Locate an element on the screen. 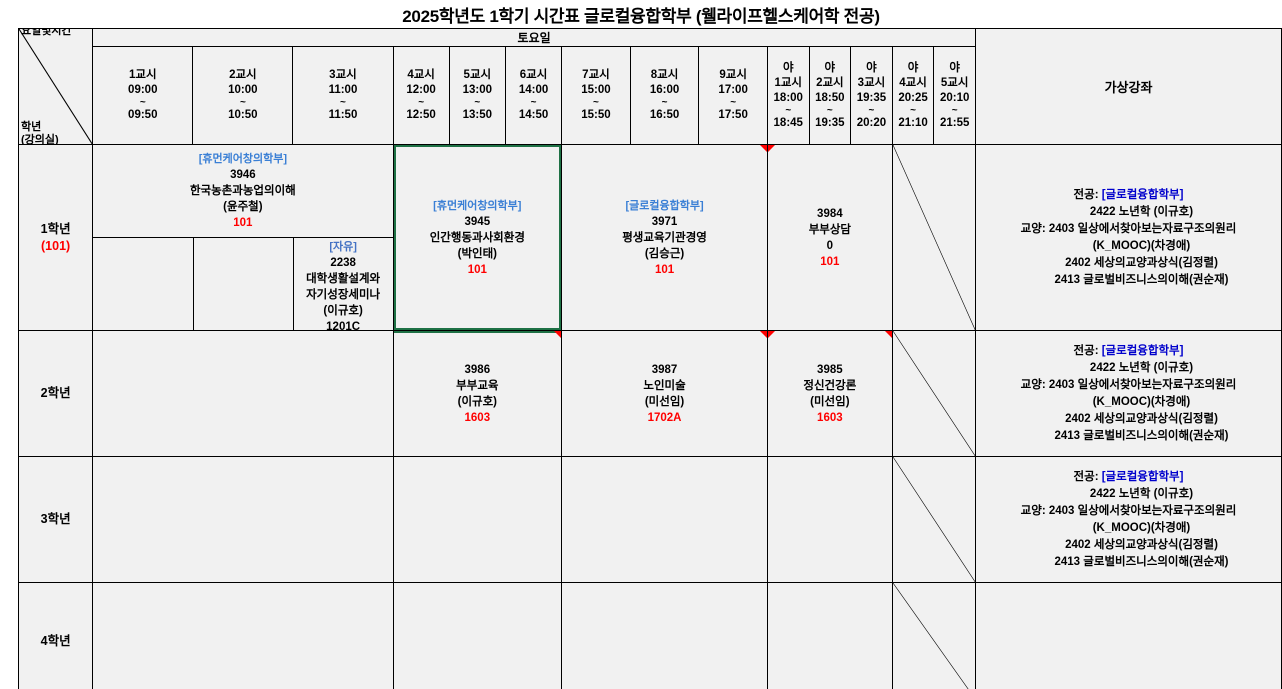 The width and height of the screenshot is (1282, 689). period-end: 12:50 is located at coordinates (421, 115).